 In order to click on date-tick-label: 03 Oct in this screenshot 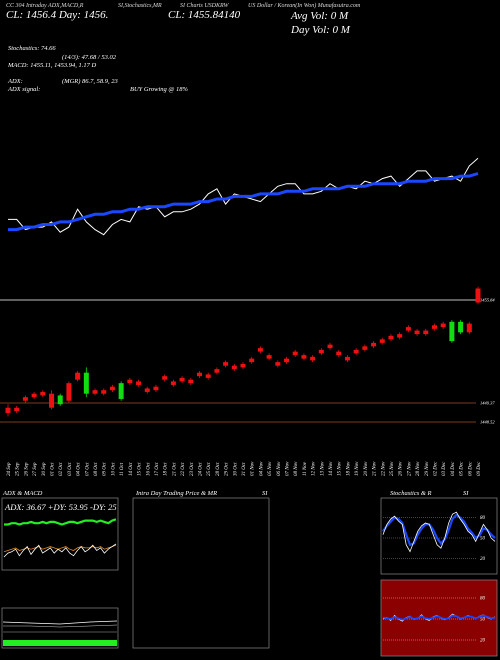, I will do `click(70, 469)`.